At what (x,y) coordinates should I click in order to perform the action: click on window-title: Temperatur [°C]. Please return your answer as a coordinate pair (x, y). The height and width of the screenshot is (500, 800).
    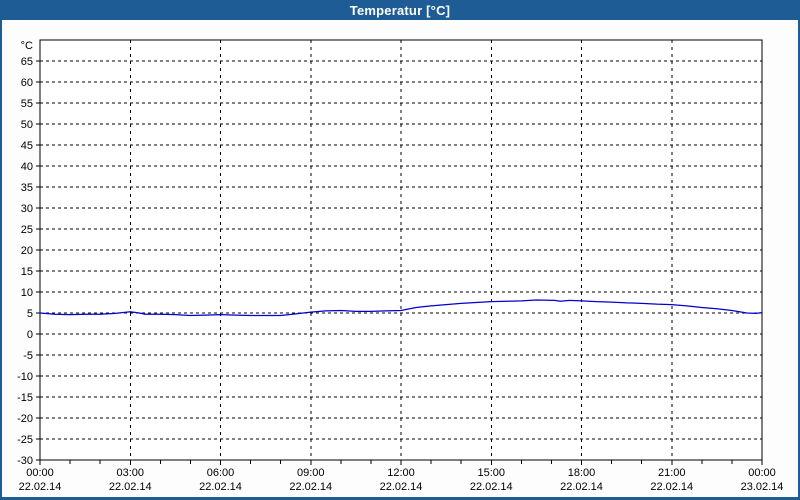
    Looking at the image, I should click on (400, 10).